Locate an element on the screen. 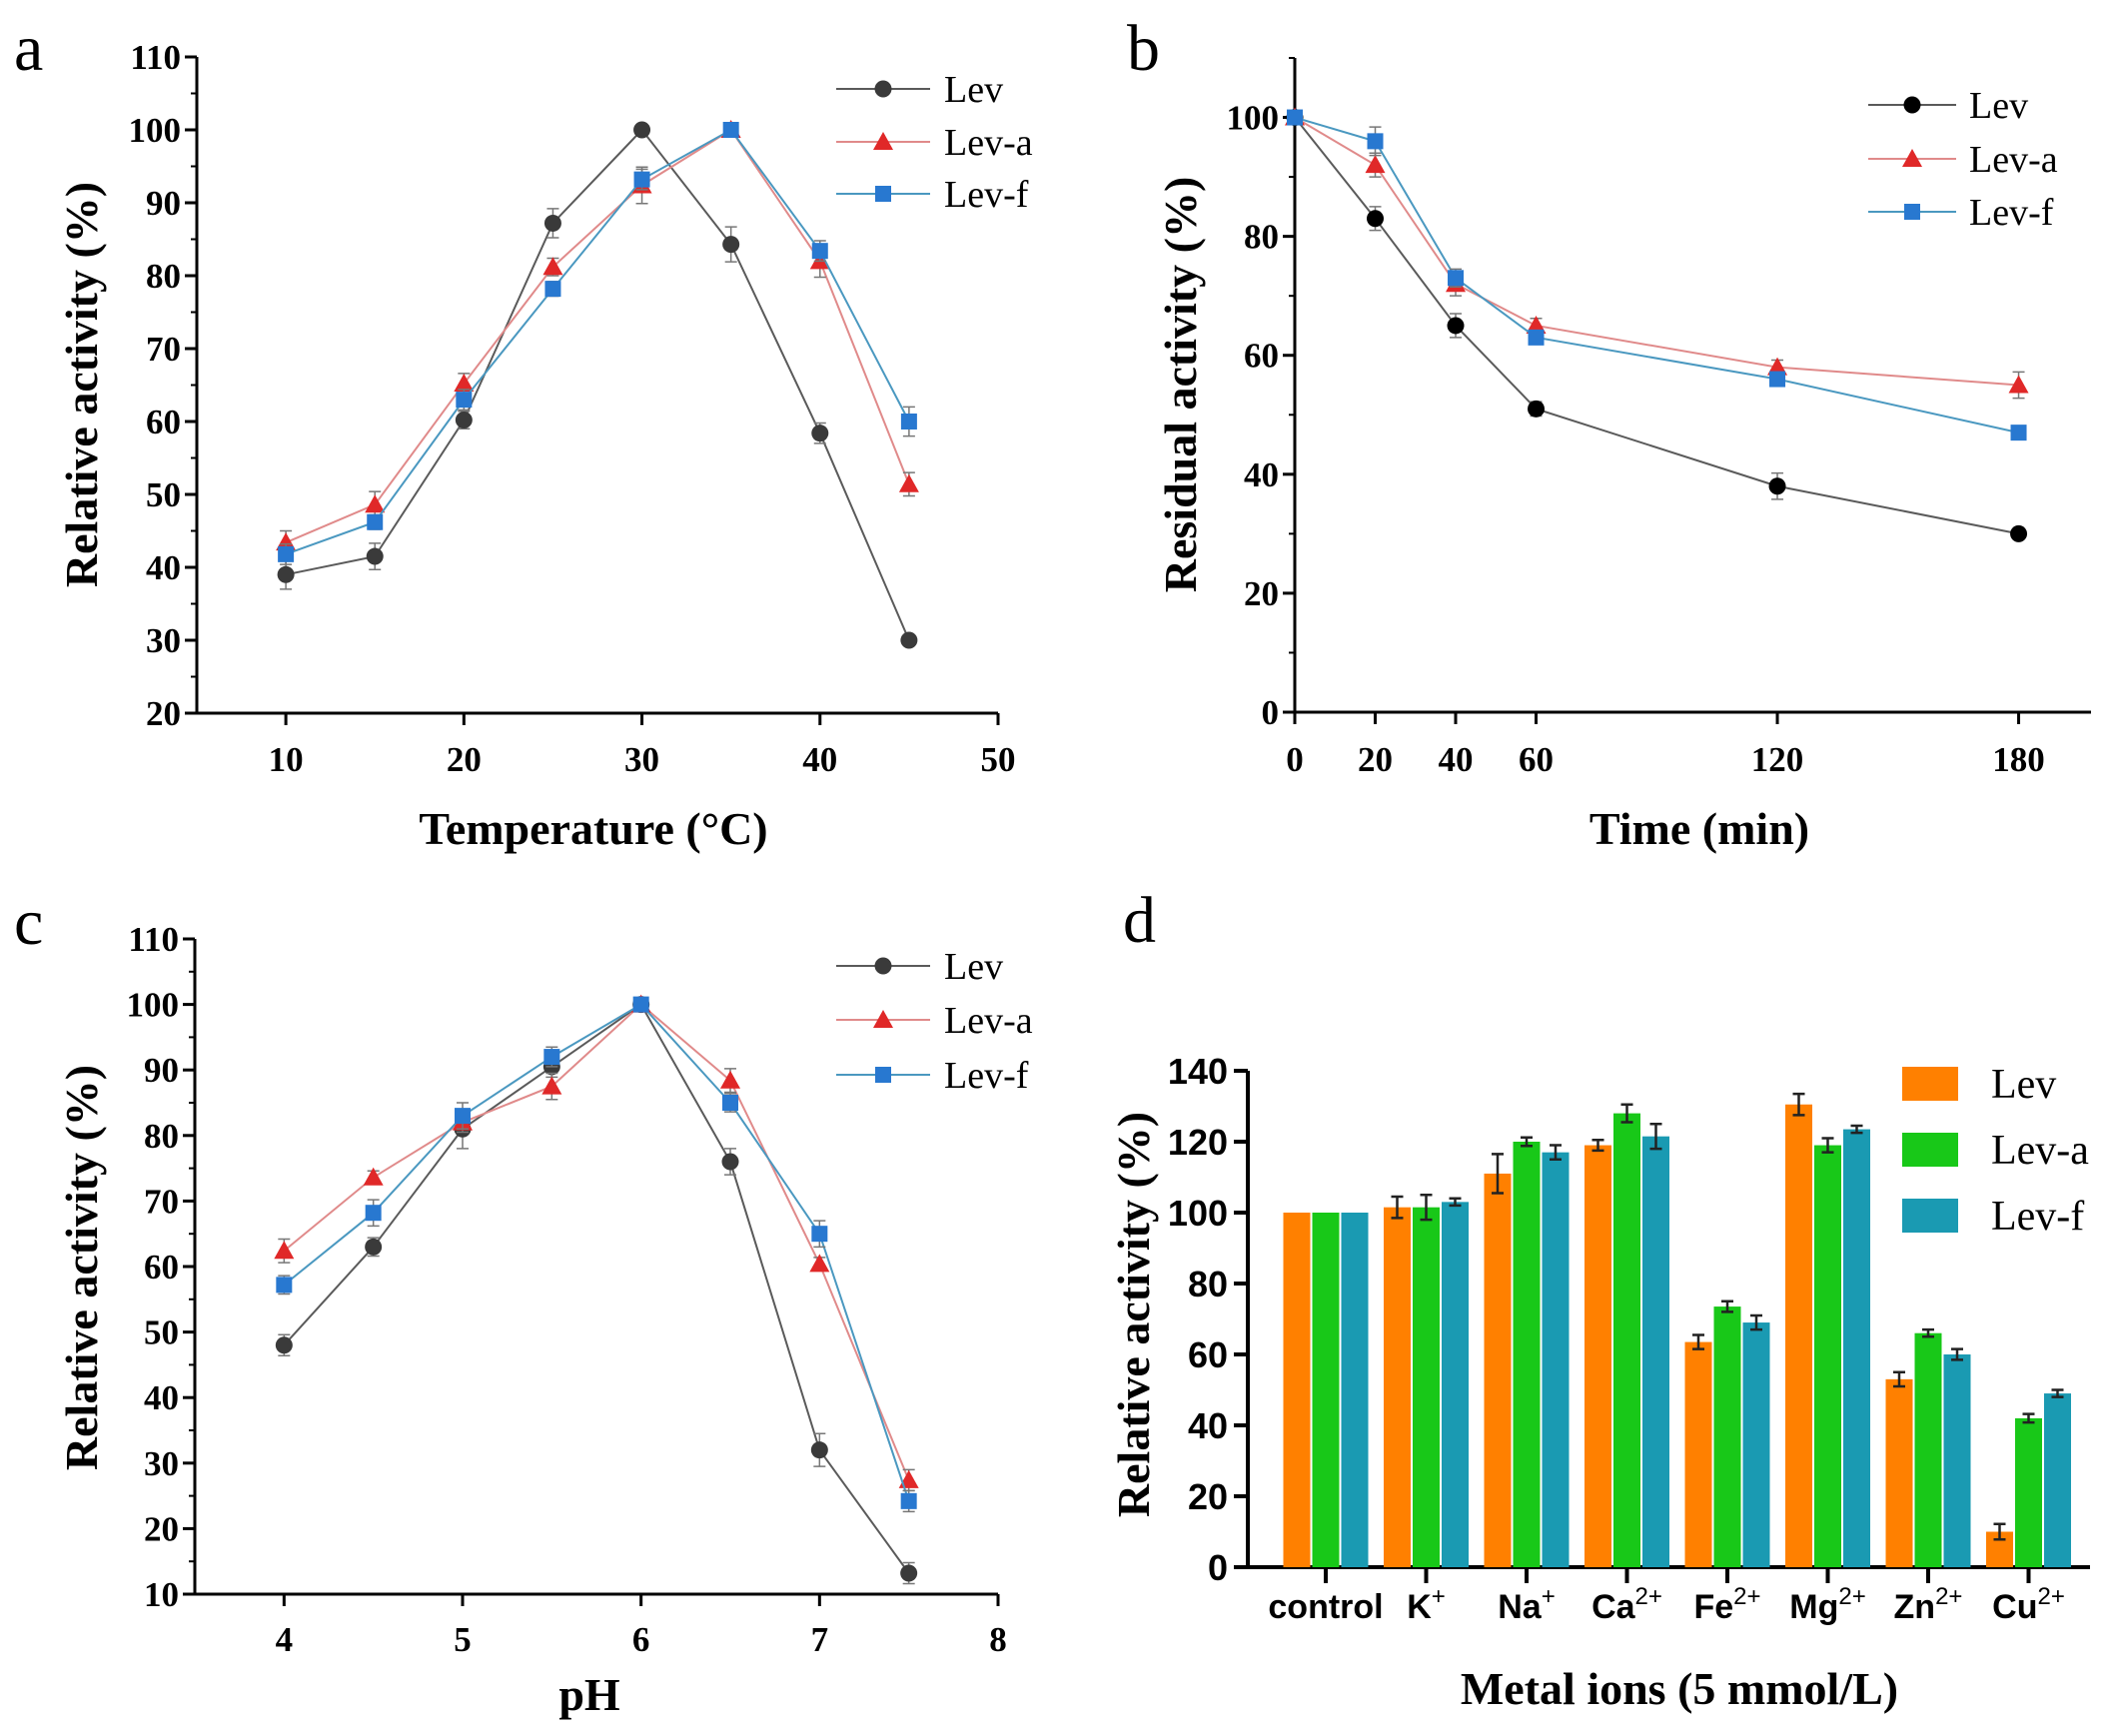 Image resolution: width=2115 pixels, height=1736 pixels. panel-letter: d is located at coordinates (1139, 920).